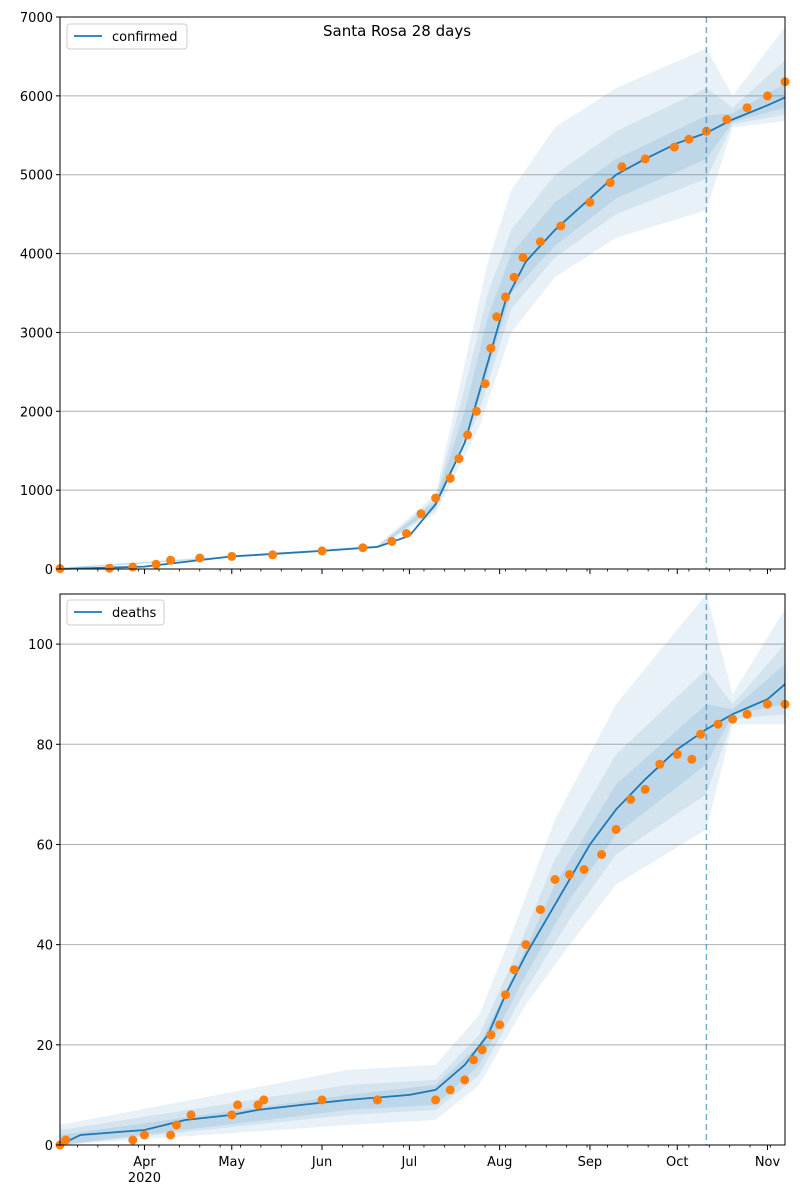 The width and height of the screenshot is (800, 1200). What do you see at coordinates (424, 571) in the screenshot?
I see `confirmed-x-ticks` at bounding box center [424, 571].